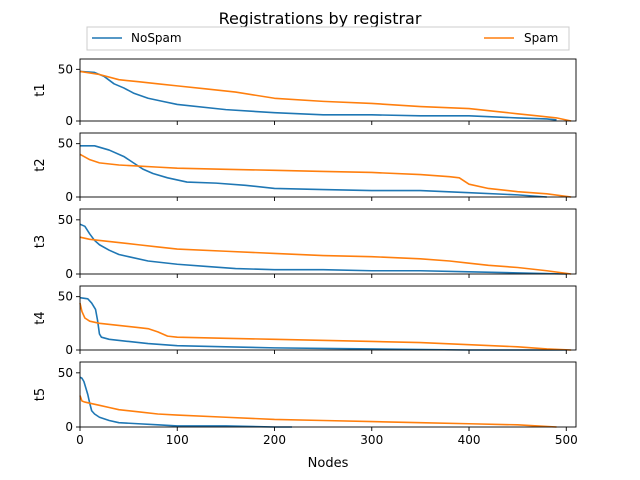 The image size is (640, 480). What do you see at coordinates (328, 463) in the screenshot?
I see `x-axis-label: Nodes` at bounding box center [328, 463].